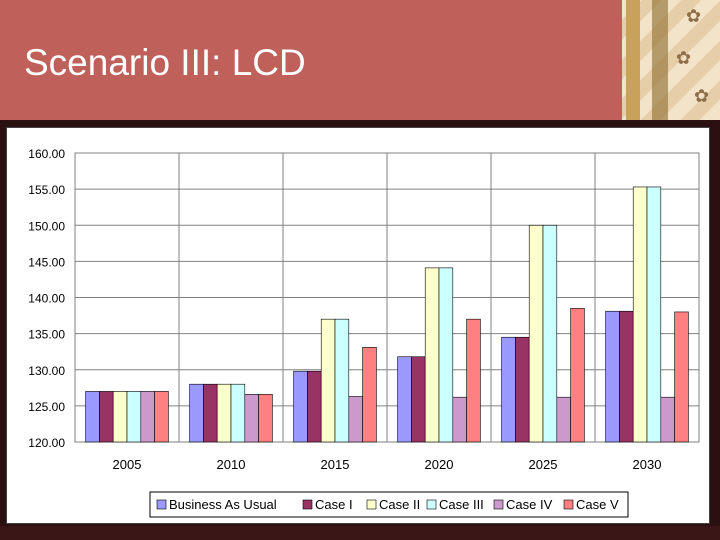 The height and width of the screenshot is (540, 720). I want to click on x-tick-label: 2030, so click(647, 464).